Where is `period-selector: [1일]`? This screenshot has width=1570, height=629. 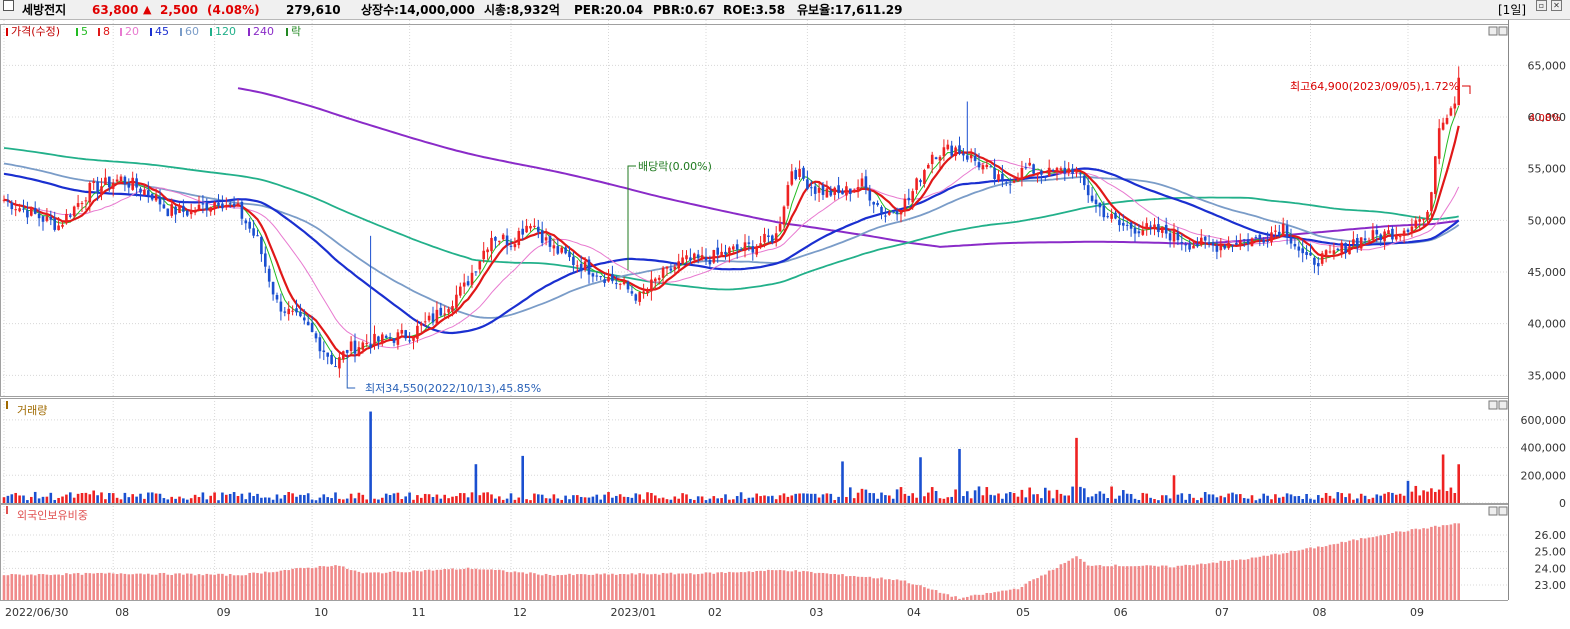 period-selector: [1일] is located at coordinates (1512, 10).